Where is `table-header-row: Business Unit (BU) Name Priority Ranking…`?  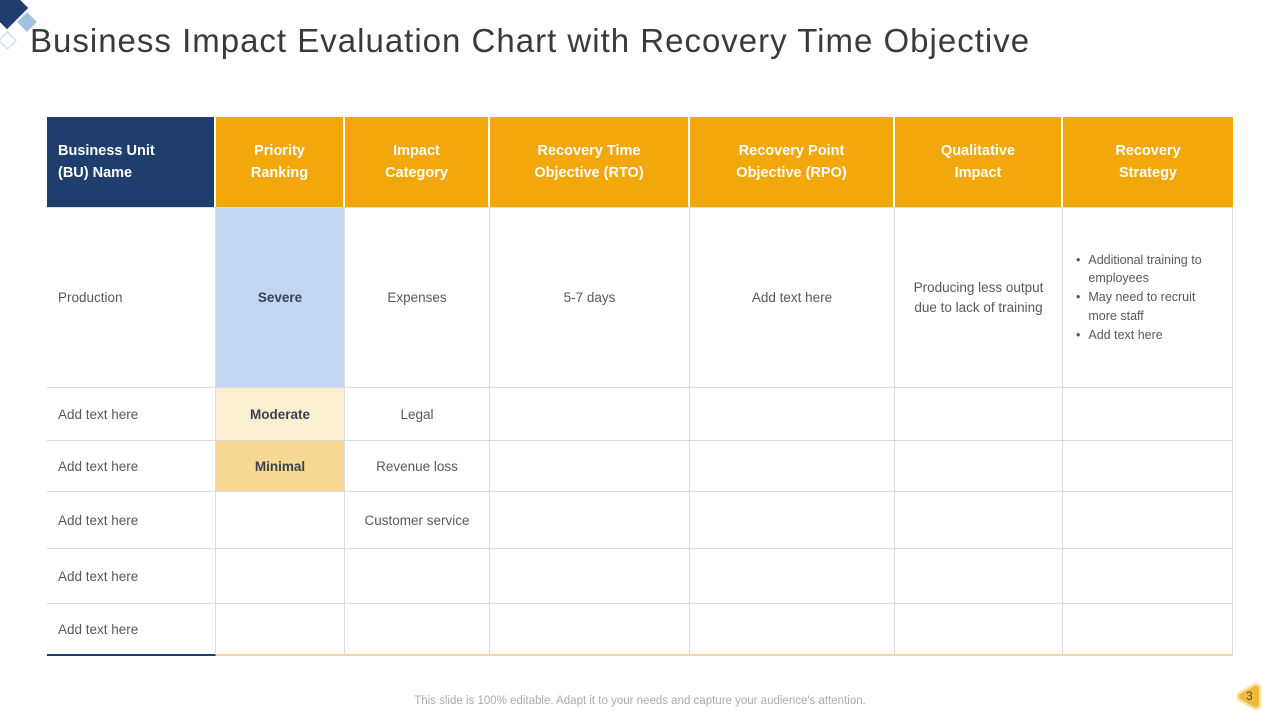 table-header-row: Business Unit (BU) Name Priority Ranking… is located at coordinates (640, 162).